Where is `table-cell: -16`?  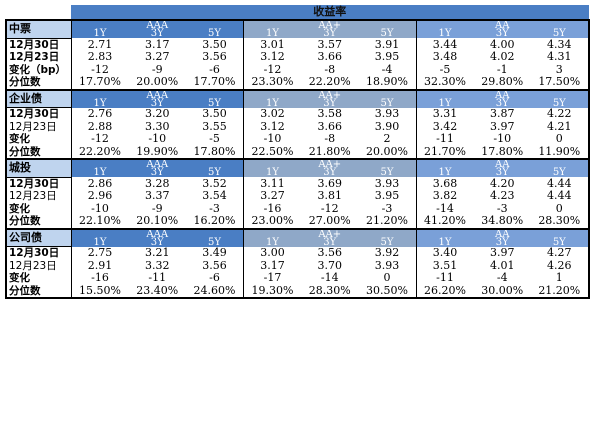
table-cell: -16 is located at coordinates (99, 278).